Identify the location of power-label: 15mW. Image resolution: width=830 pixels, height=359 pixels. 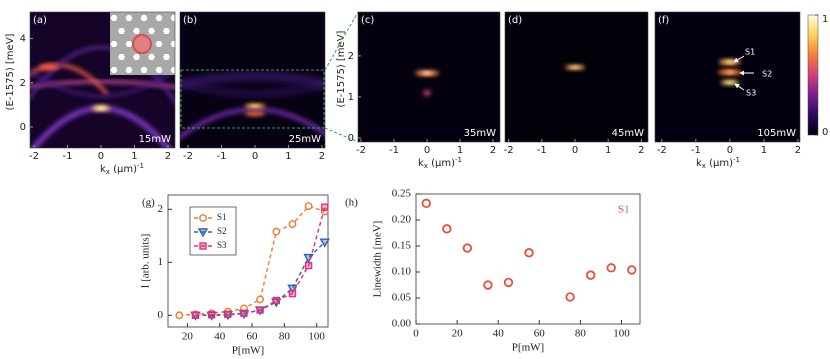
(155, 139).